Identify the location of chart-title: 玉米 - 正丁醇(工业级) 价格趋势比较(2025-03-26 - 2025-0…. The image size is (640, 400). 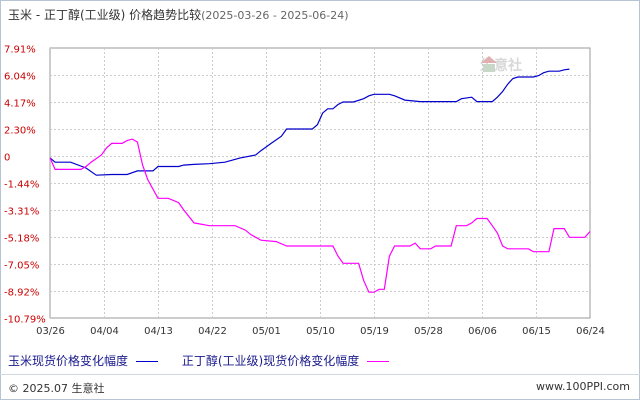
(178, 14).